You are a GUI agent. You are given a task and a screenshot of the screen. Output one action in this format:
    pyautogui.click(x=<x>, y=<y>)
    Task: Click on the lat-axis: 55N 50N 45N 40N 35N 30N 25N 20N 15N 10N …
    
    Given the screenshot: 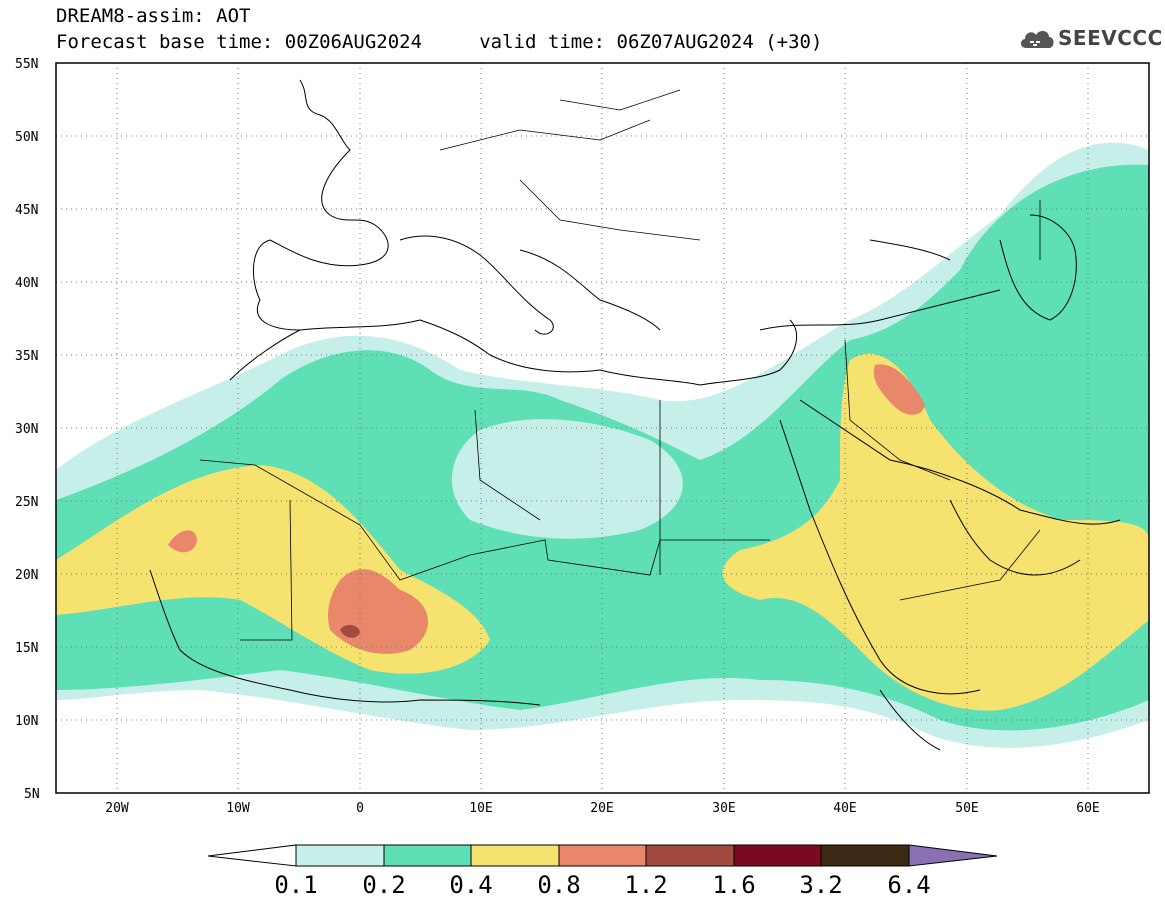 What is the action you would take?
    pyautogui.click(x=27, y=429)
    